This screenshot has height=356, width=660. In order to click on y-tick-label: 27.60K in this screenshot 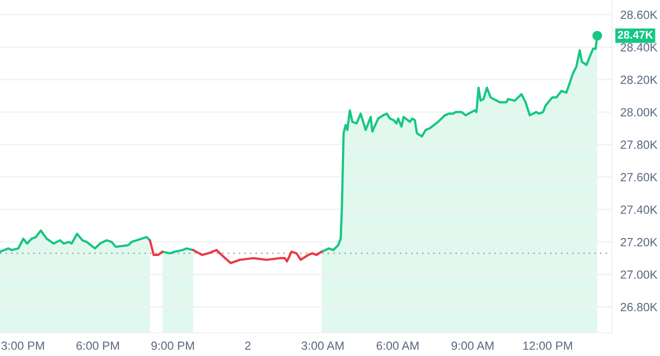, I will do `click(639, 177)`.